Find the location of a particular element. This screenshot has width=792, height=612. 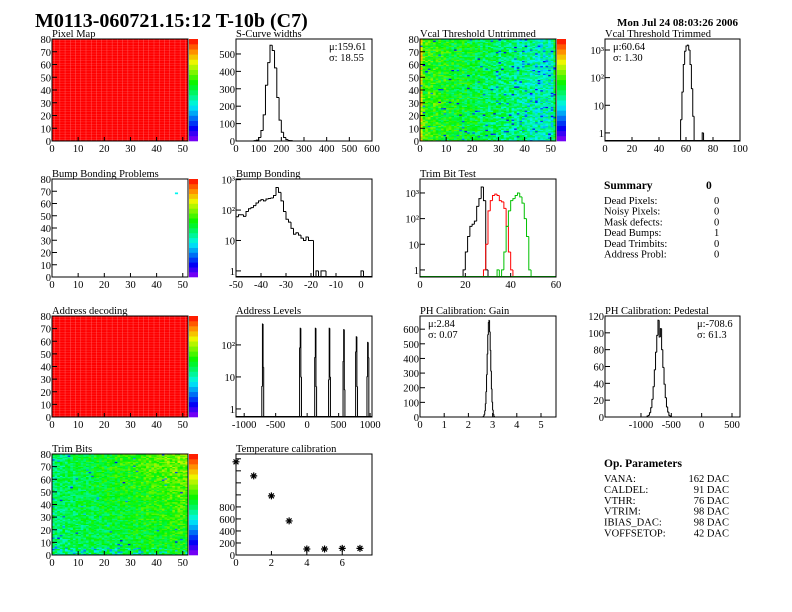

x-tick-label: 10 is located at coordinates (78, 425).